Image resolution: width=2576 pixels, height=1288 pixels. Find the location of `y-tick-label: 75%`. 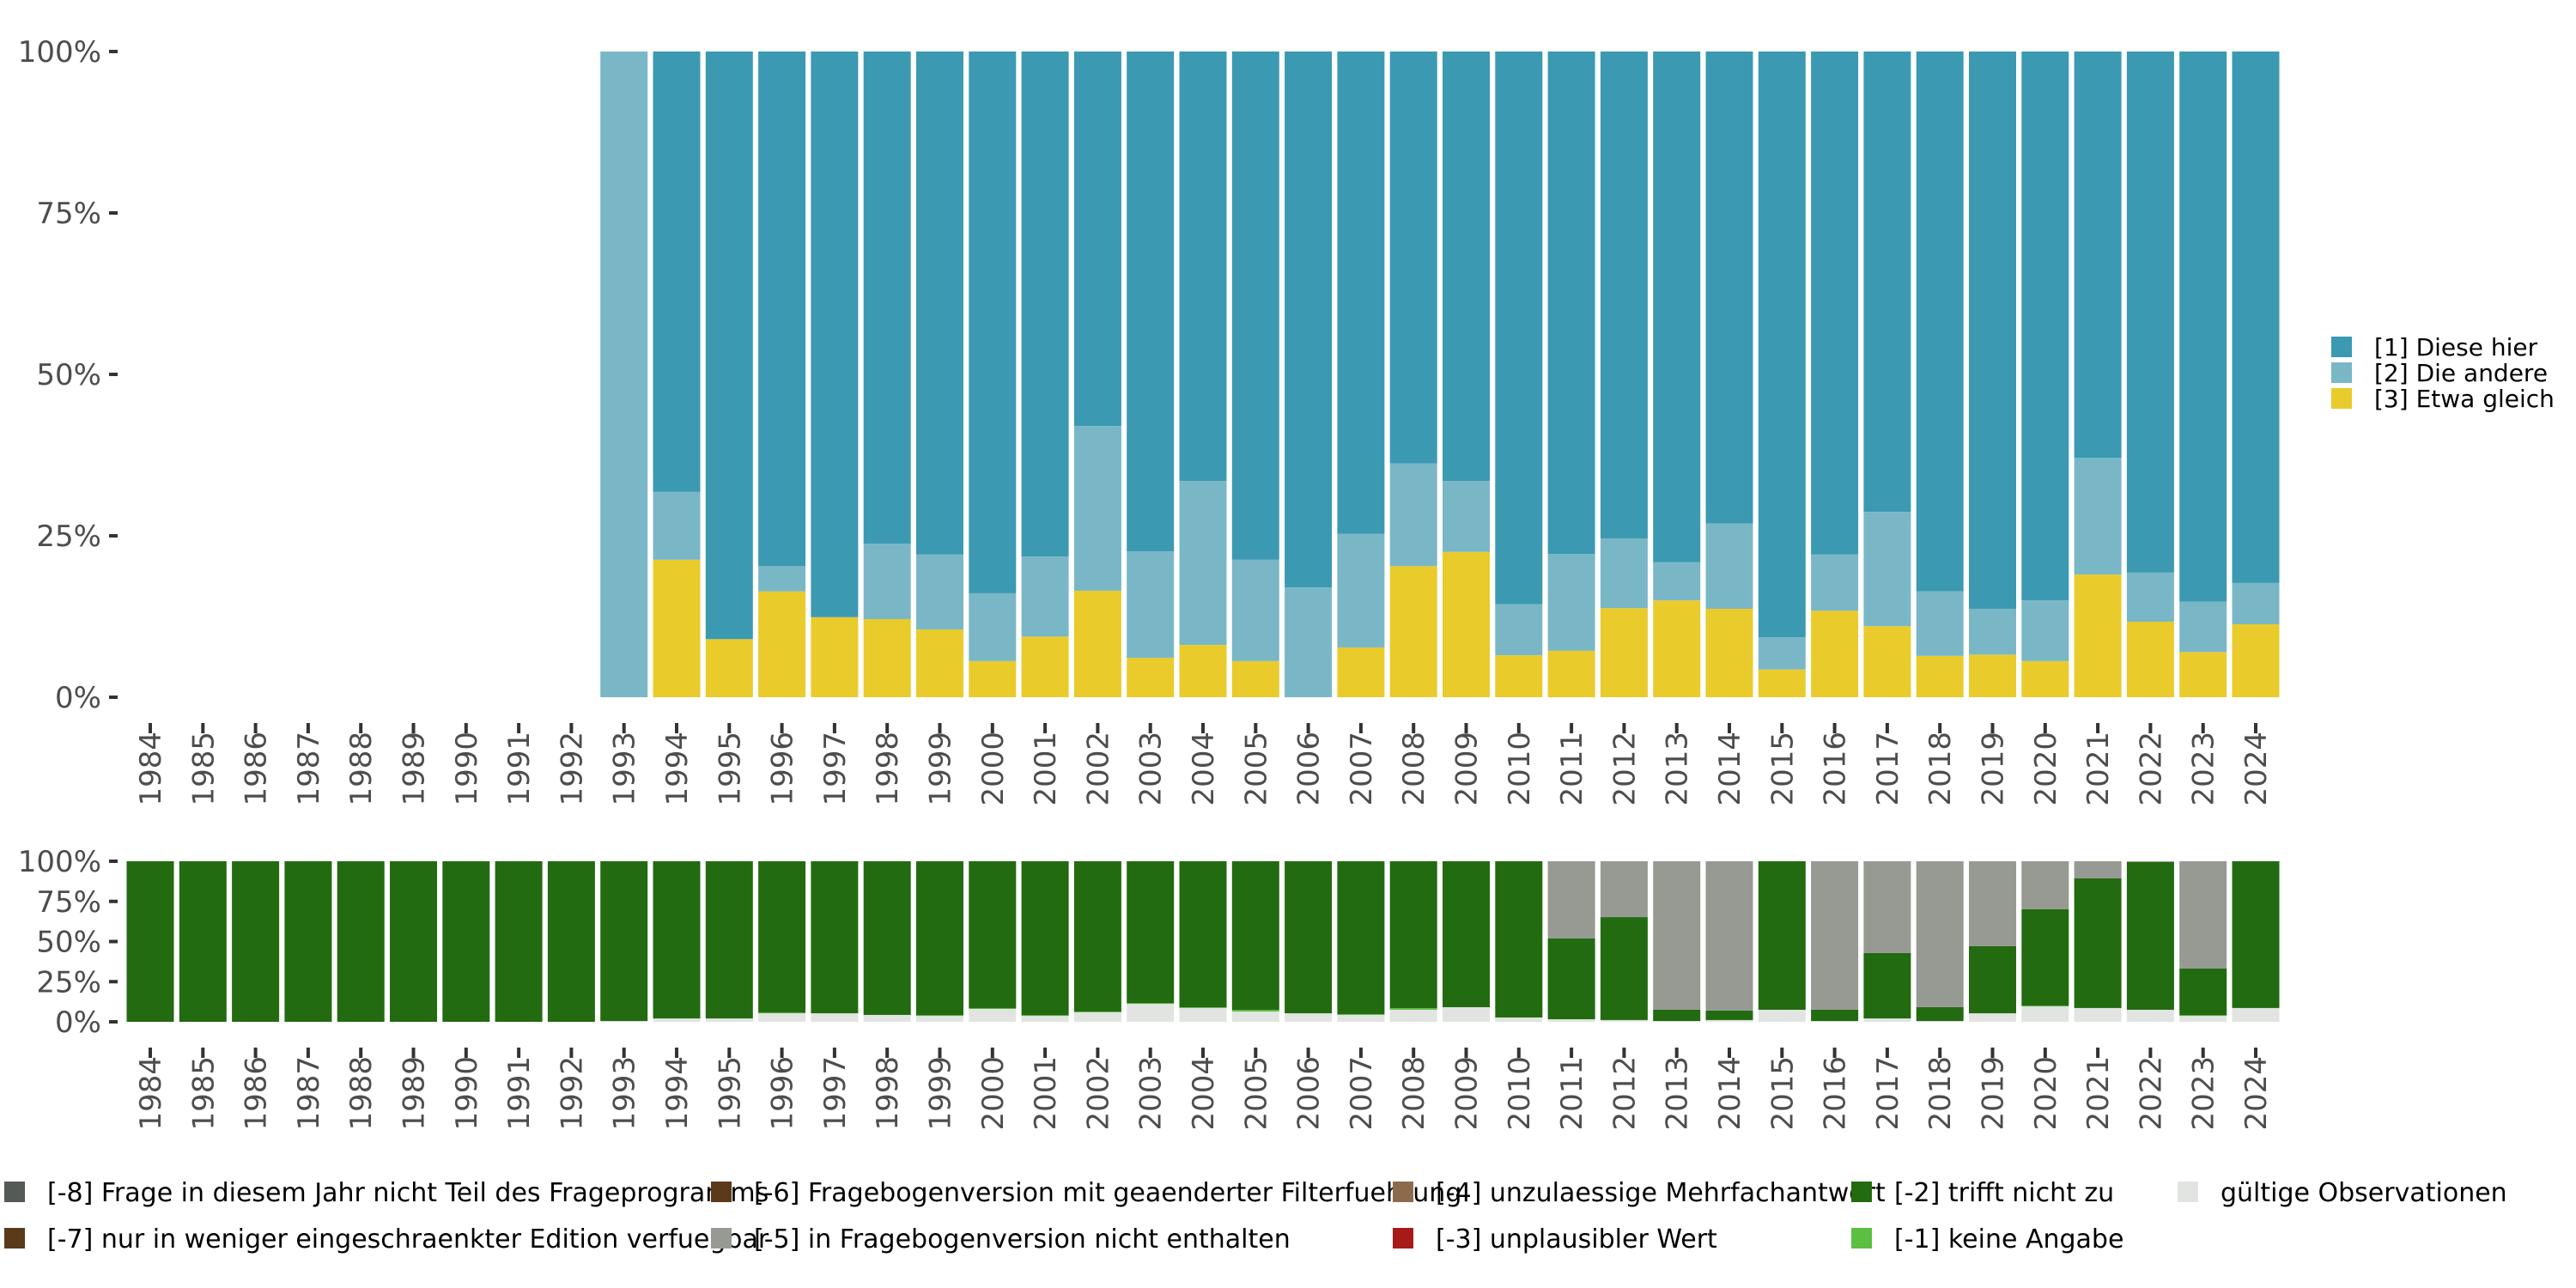

y-tick-label: 75% is located at coordinates (69, 903).